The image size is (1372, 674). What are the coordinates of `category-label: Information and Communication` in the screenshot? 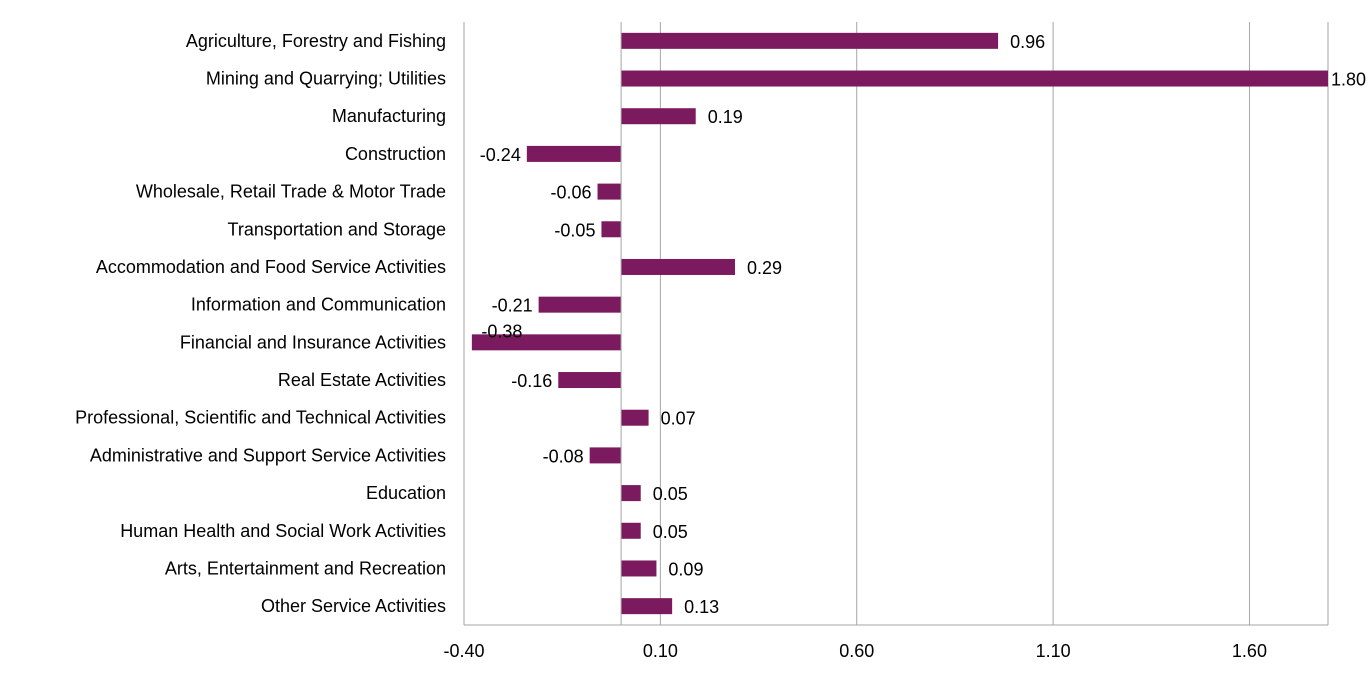 It's located at (318, 305).